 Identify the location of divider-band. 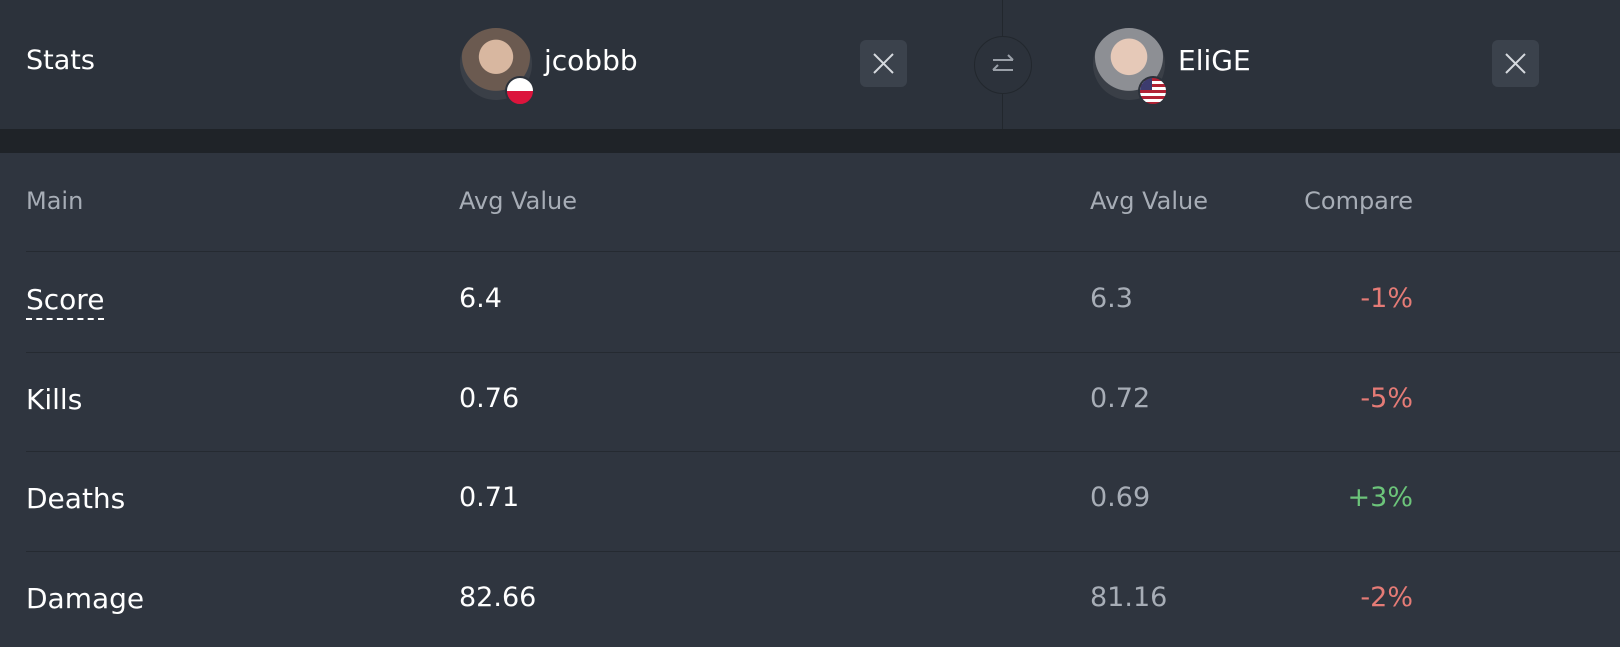
(810, 141).